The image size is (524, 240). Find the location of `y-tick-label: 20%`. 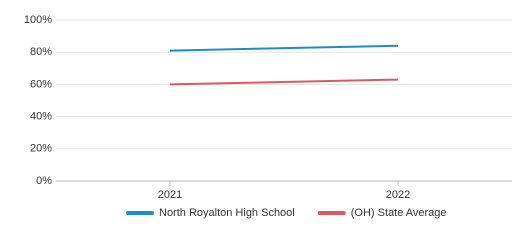

y-tick-label: 20% is located at coordinates (41, 149).